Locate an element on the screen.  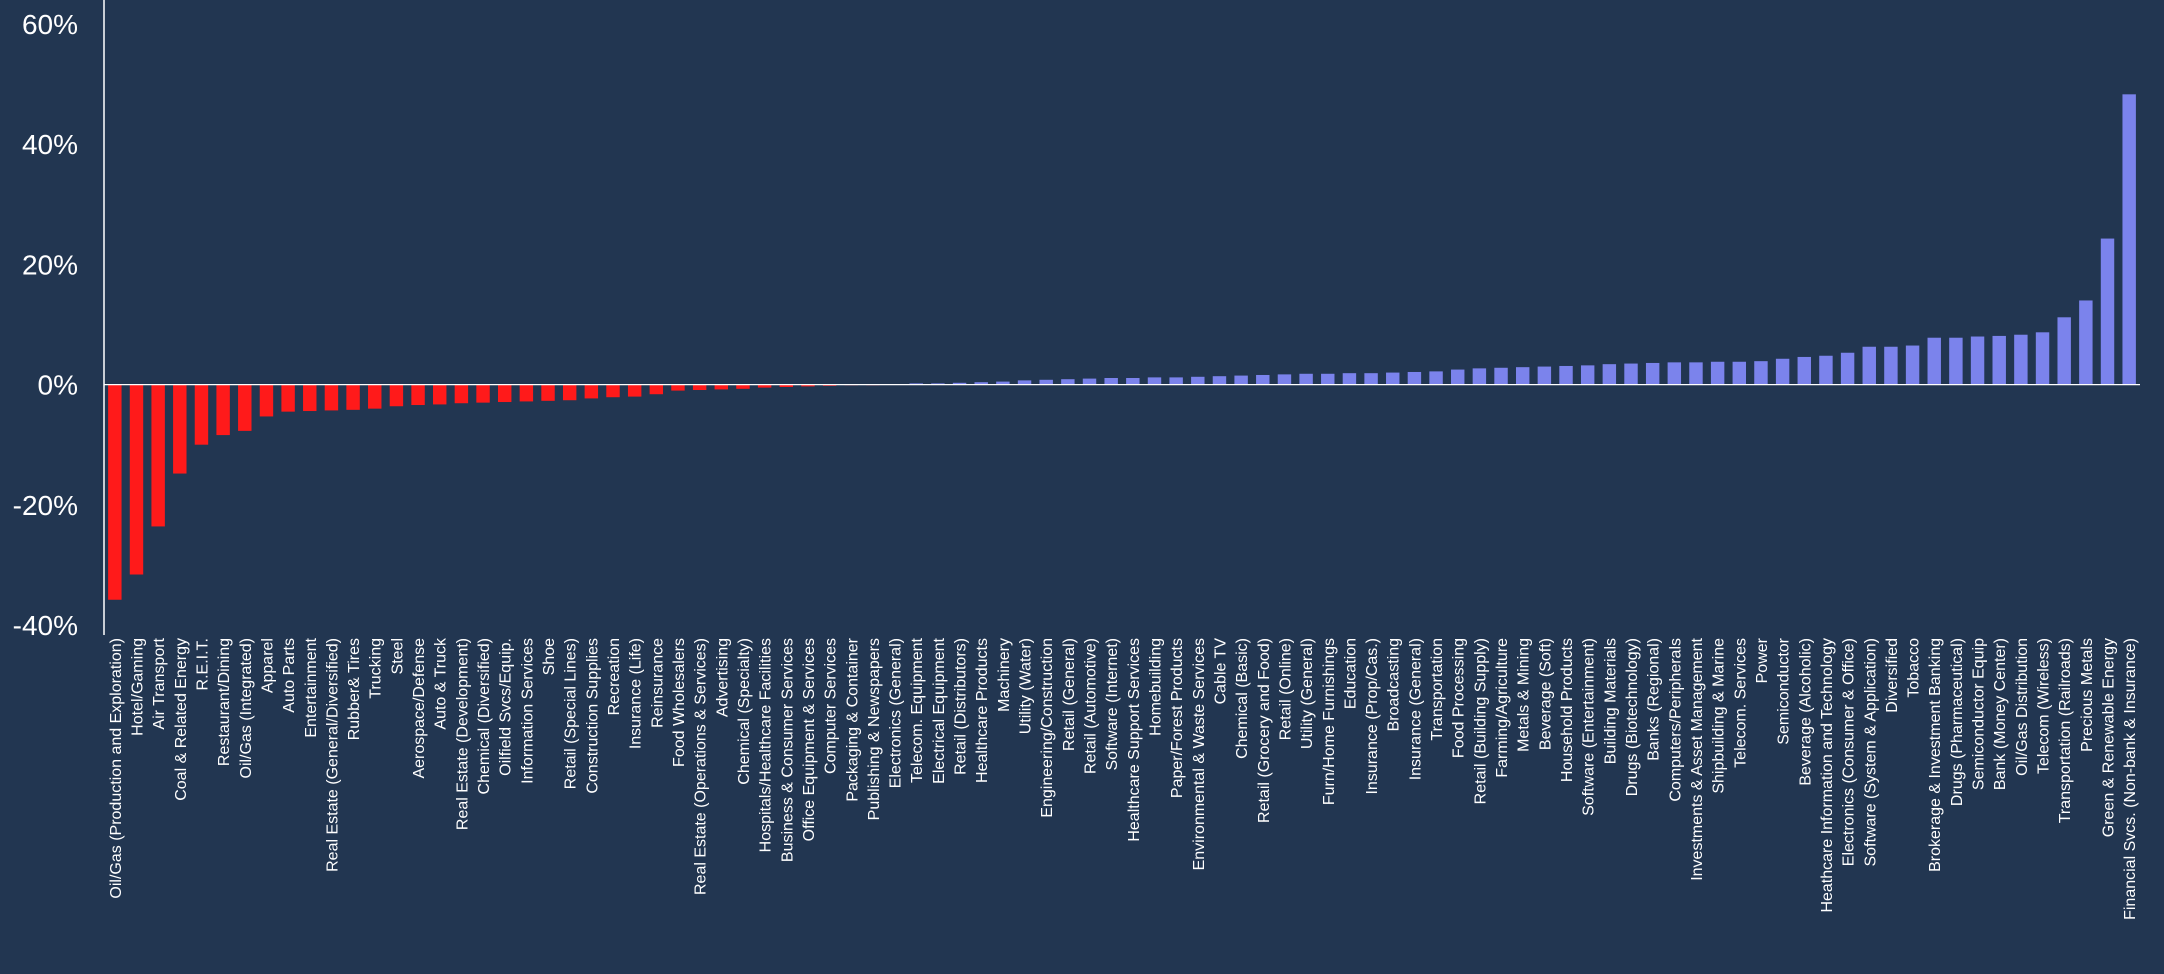
x-tick-label: Investments & Asset Management is located at coordinates (1697, 758).